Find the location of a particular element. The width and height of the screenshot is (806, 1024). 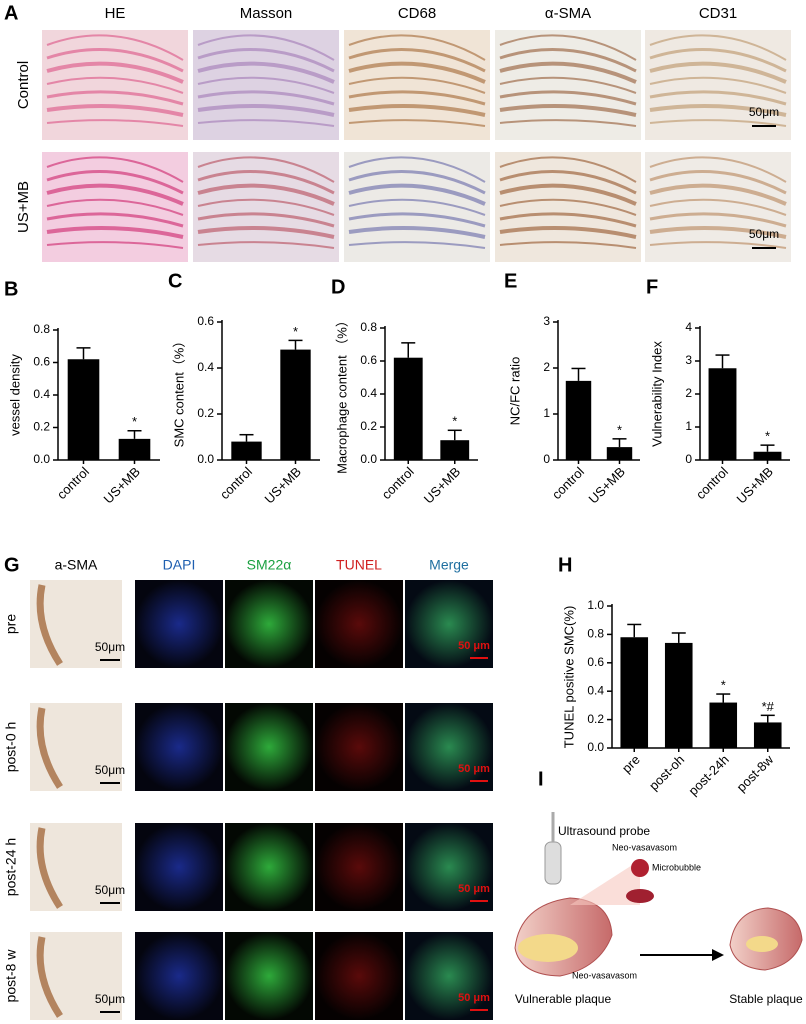

tissue-wall is located at coordinates (49, 977).